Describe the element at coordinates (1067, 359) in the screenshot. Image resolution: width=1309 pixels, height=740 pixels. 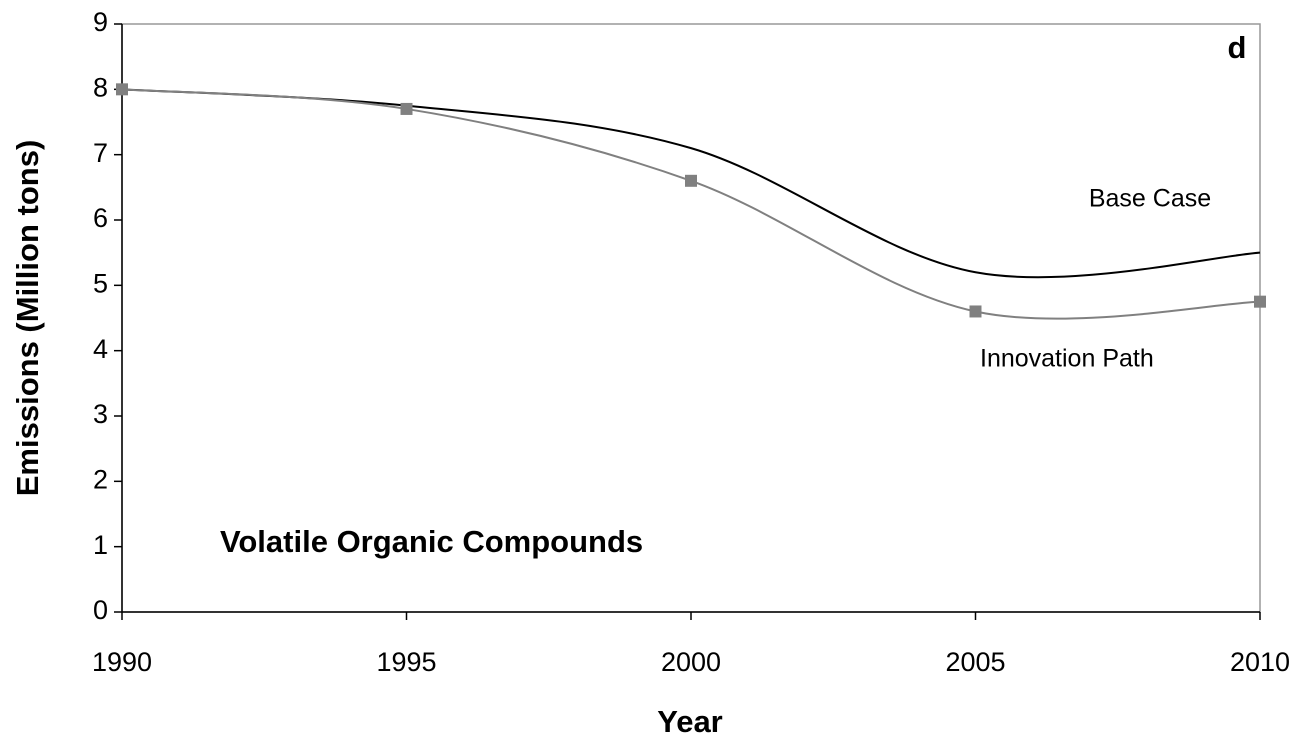
I see `series-label: Innovation Path` at that location.